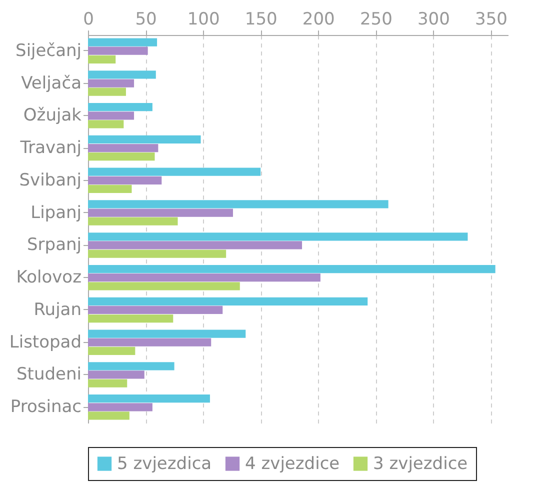 The image size is (550, 504). I want to click on legend-label: 4 zvjezdice, so click(292, 464).